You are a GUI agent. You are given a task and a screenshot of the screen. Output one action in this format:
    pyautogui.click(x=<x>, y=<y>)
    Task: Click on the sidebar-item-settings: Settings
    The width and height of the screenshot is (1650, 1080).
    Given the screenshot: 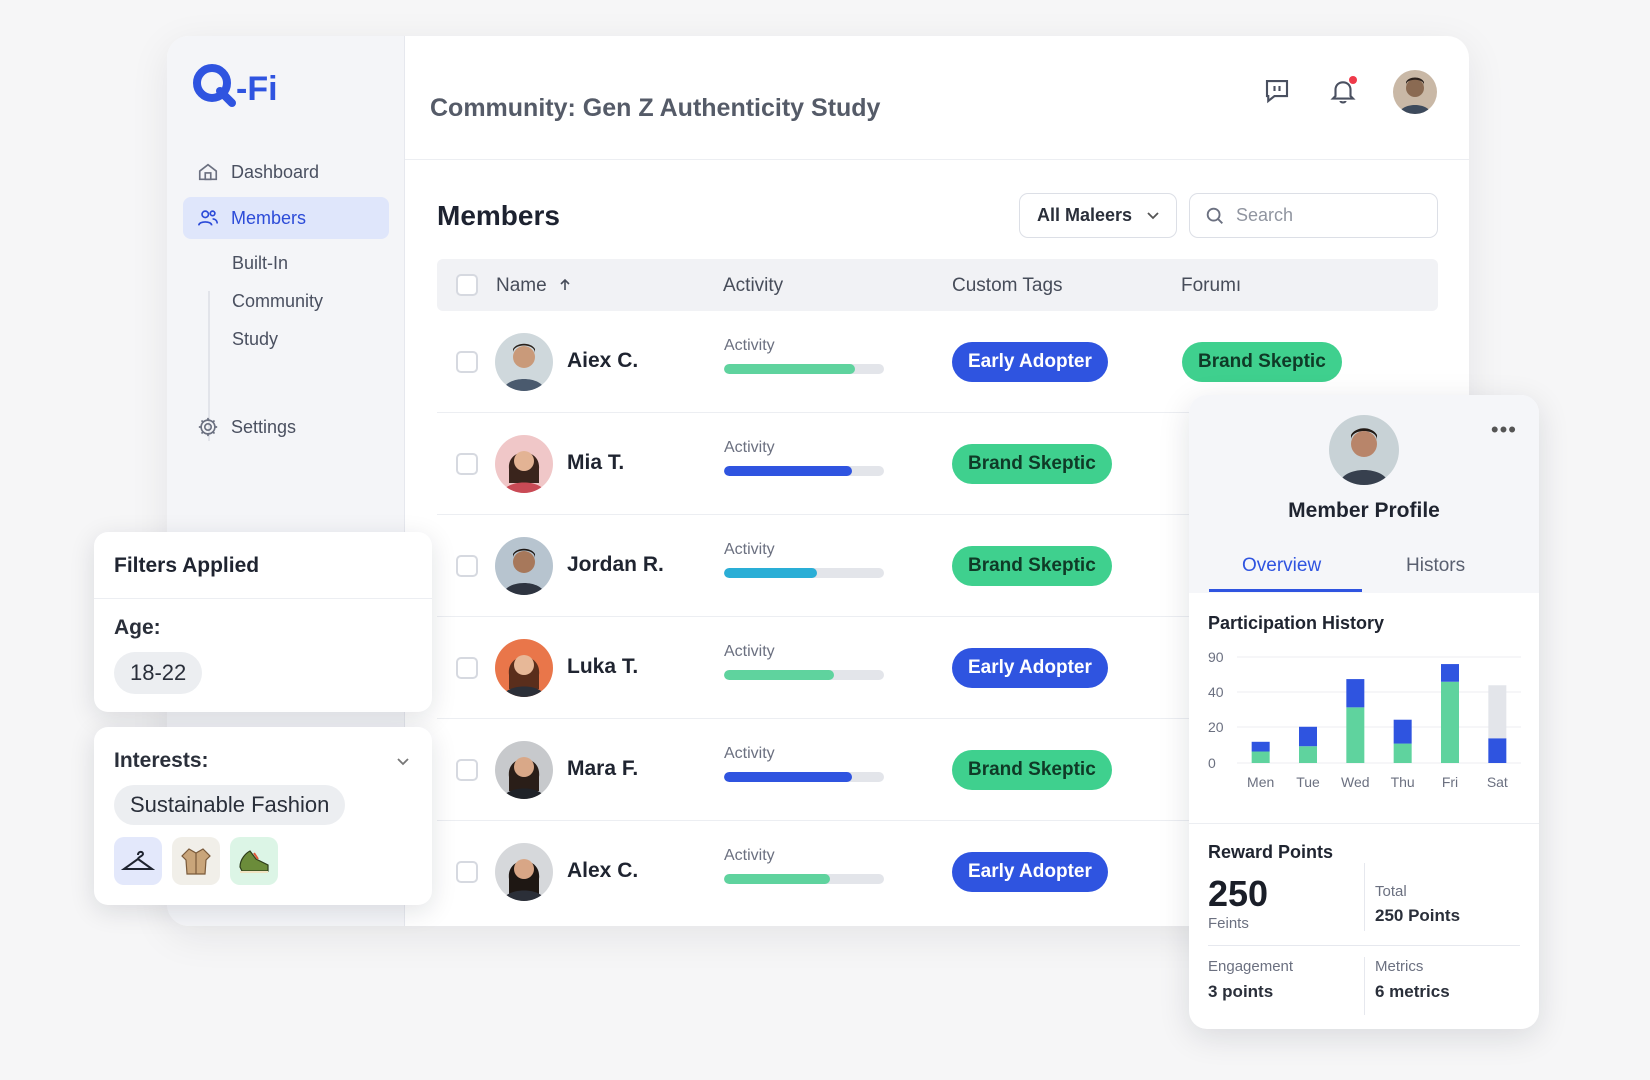 What is the action you would take?
    pyautogui.click(x=286, y=427)
    